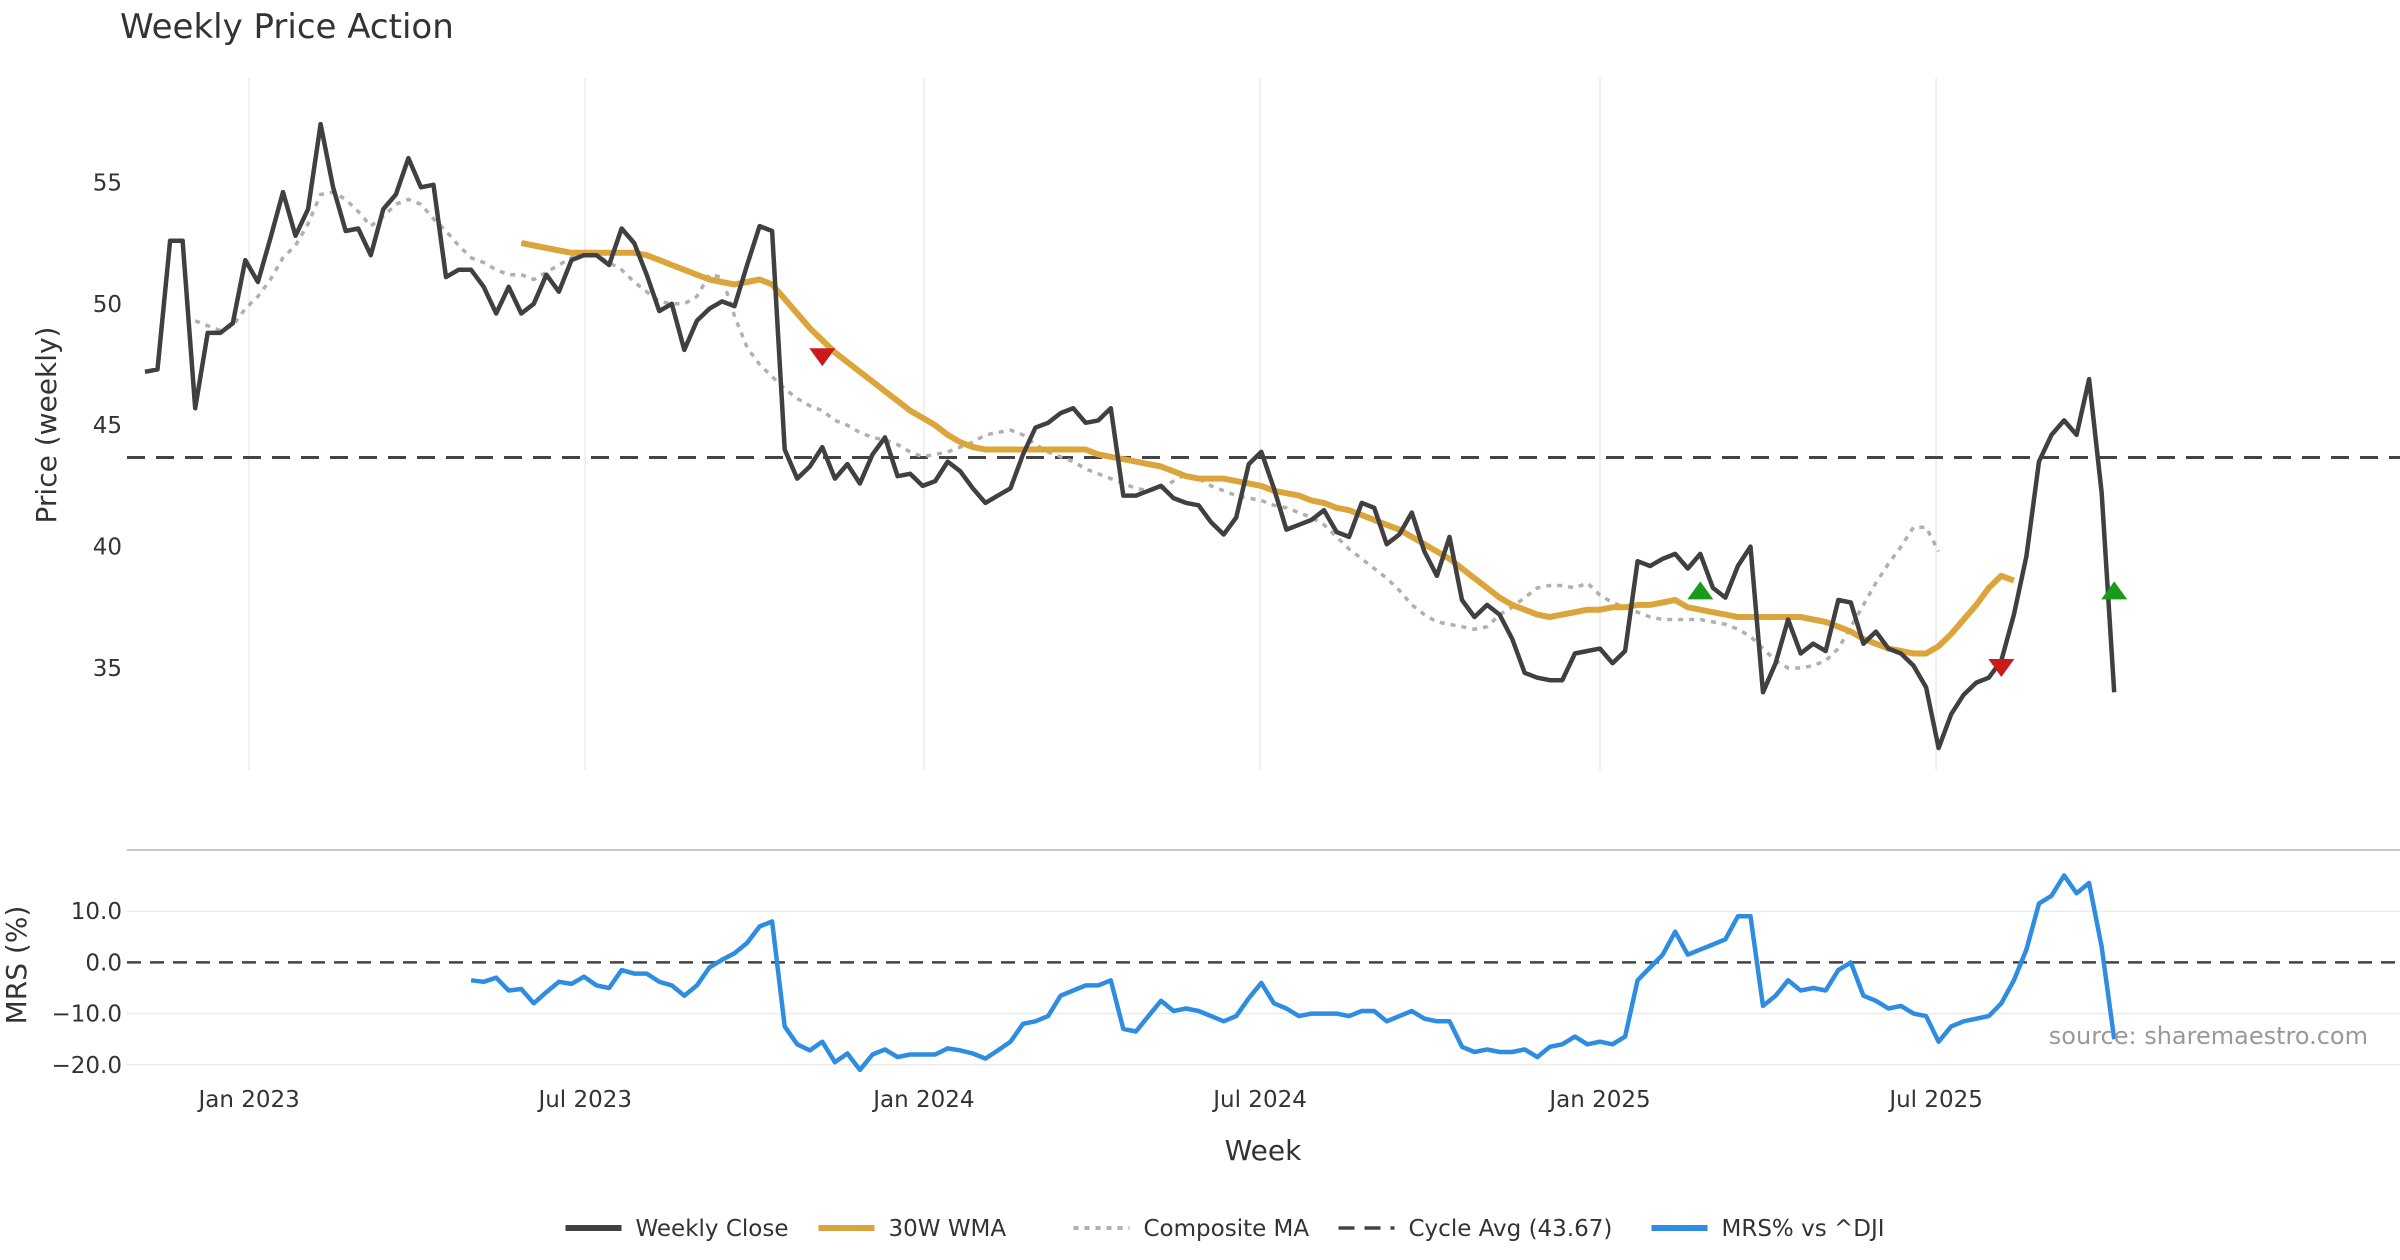 This screenshot has width=2400, height=1260. What do you see at coordinates (87, 989) in the screenshot?
I see `mrs-y-ticks: −20.0 −10.0 0.0 10.0` at bounding box center [87, 989].